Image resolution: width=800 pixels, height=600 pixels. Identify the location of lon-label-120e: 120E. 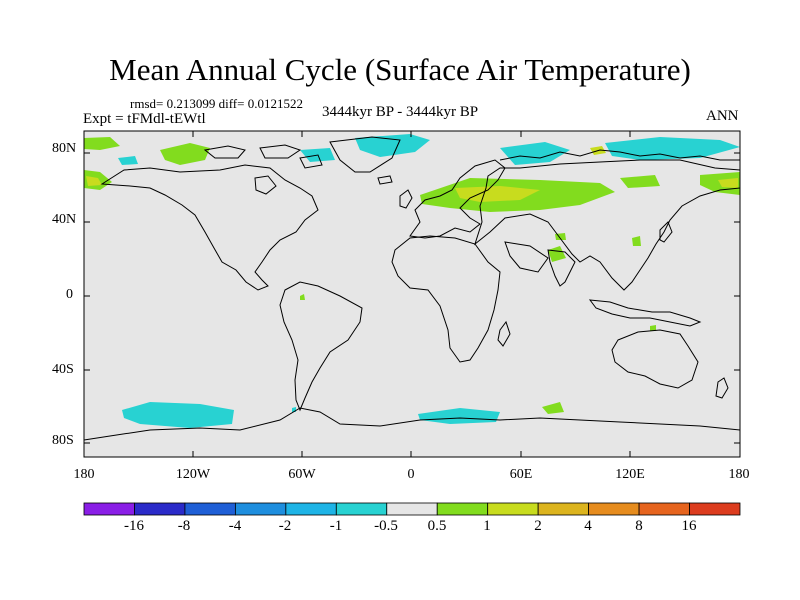
(630, 474).